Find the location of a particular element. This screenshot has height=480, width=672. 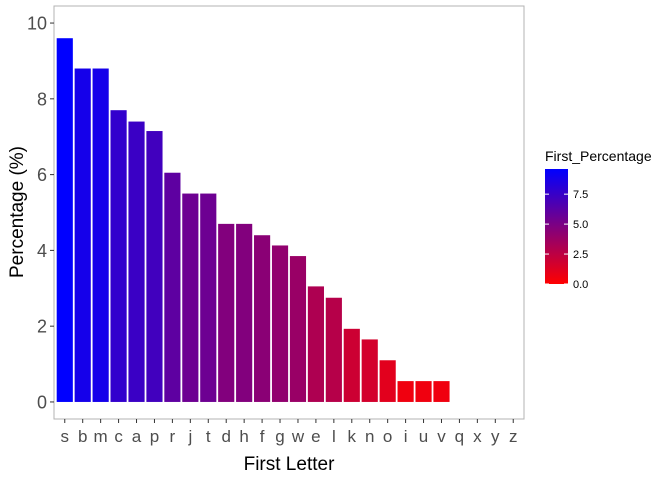

bar-t is located at coordinates (208, 297).